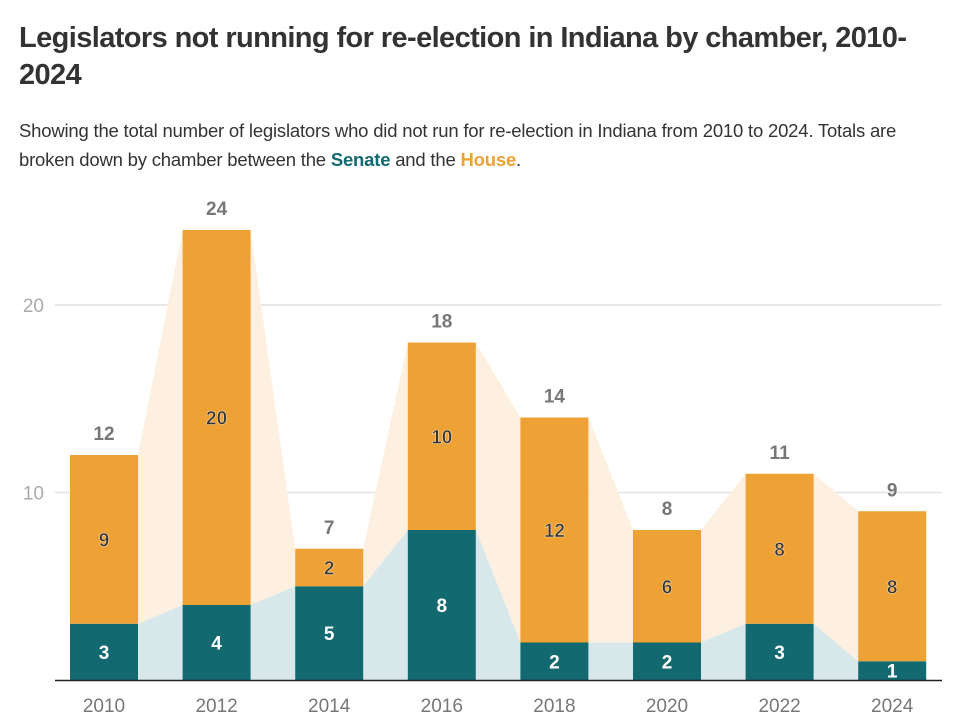  What do you see at coordinates (360, 159) in the screenshot?
I see `senate-legend-label: Senate` at bounding box center [360, 159].